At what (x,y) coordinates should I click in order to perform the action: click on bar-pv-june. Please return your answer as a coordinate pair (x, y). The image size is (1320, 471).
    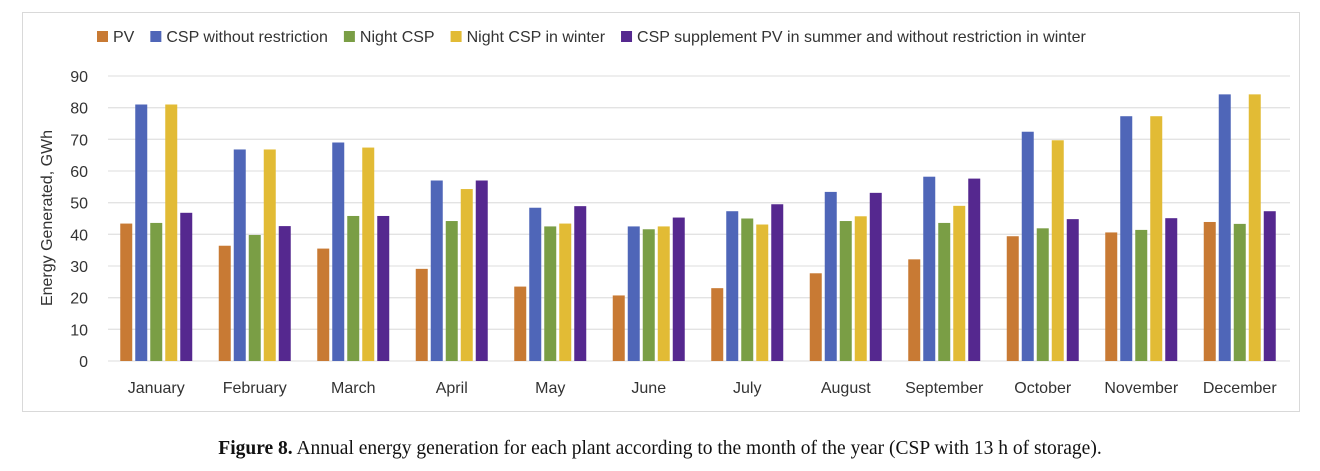
    Looking at the image, I should click on (618, 328).